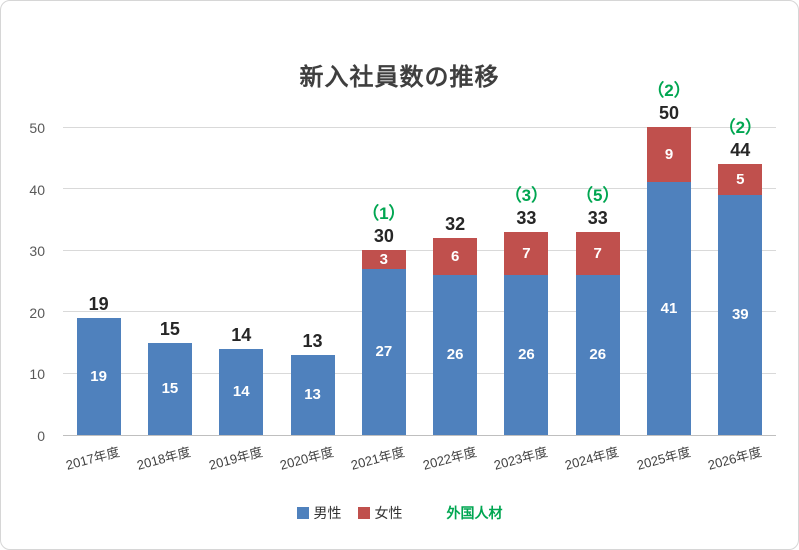  I want to click on segment-value-label: 6, so click(455, 256).